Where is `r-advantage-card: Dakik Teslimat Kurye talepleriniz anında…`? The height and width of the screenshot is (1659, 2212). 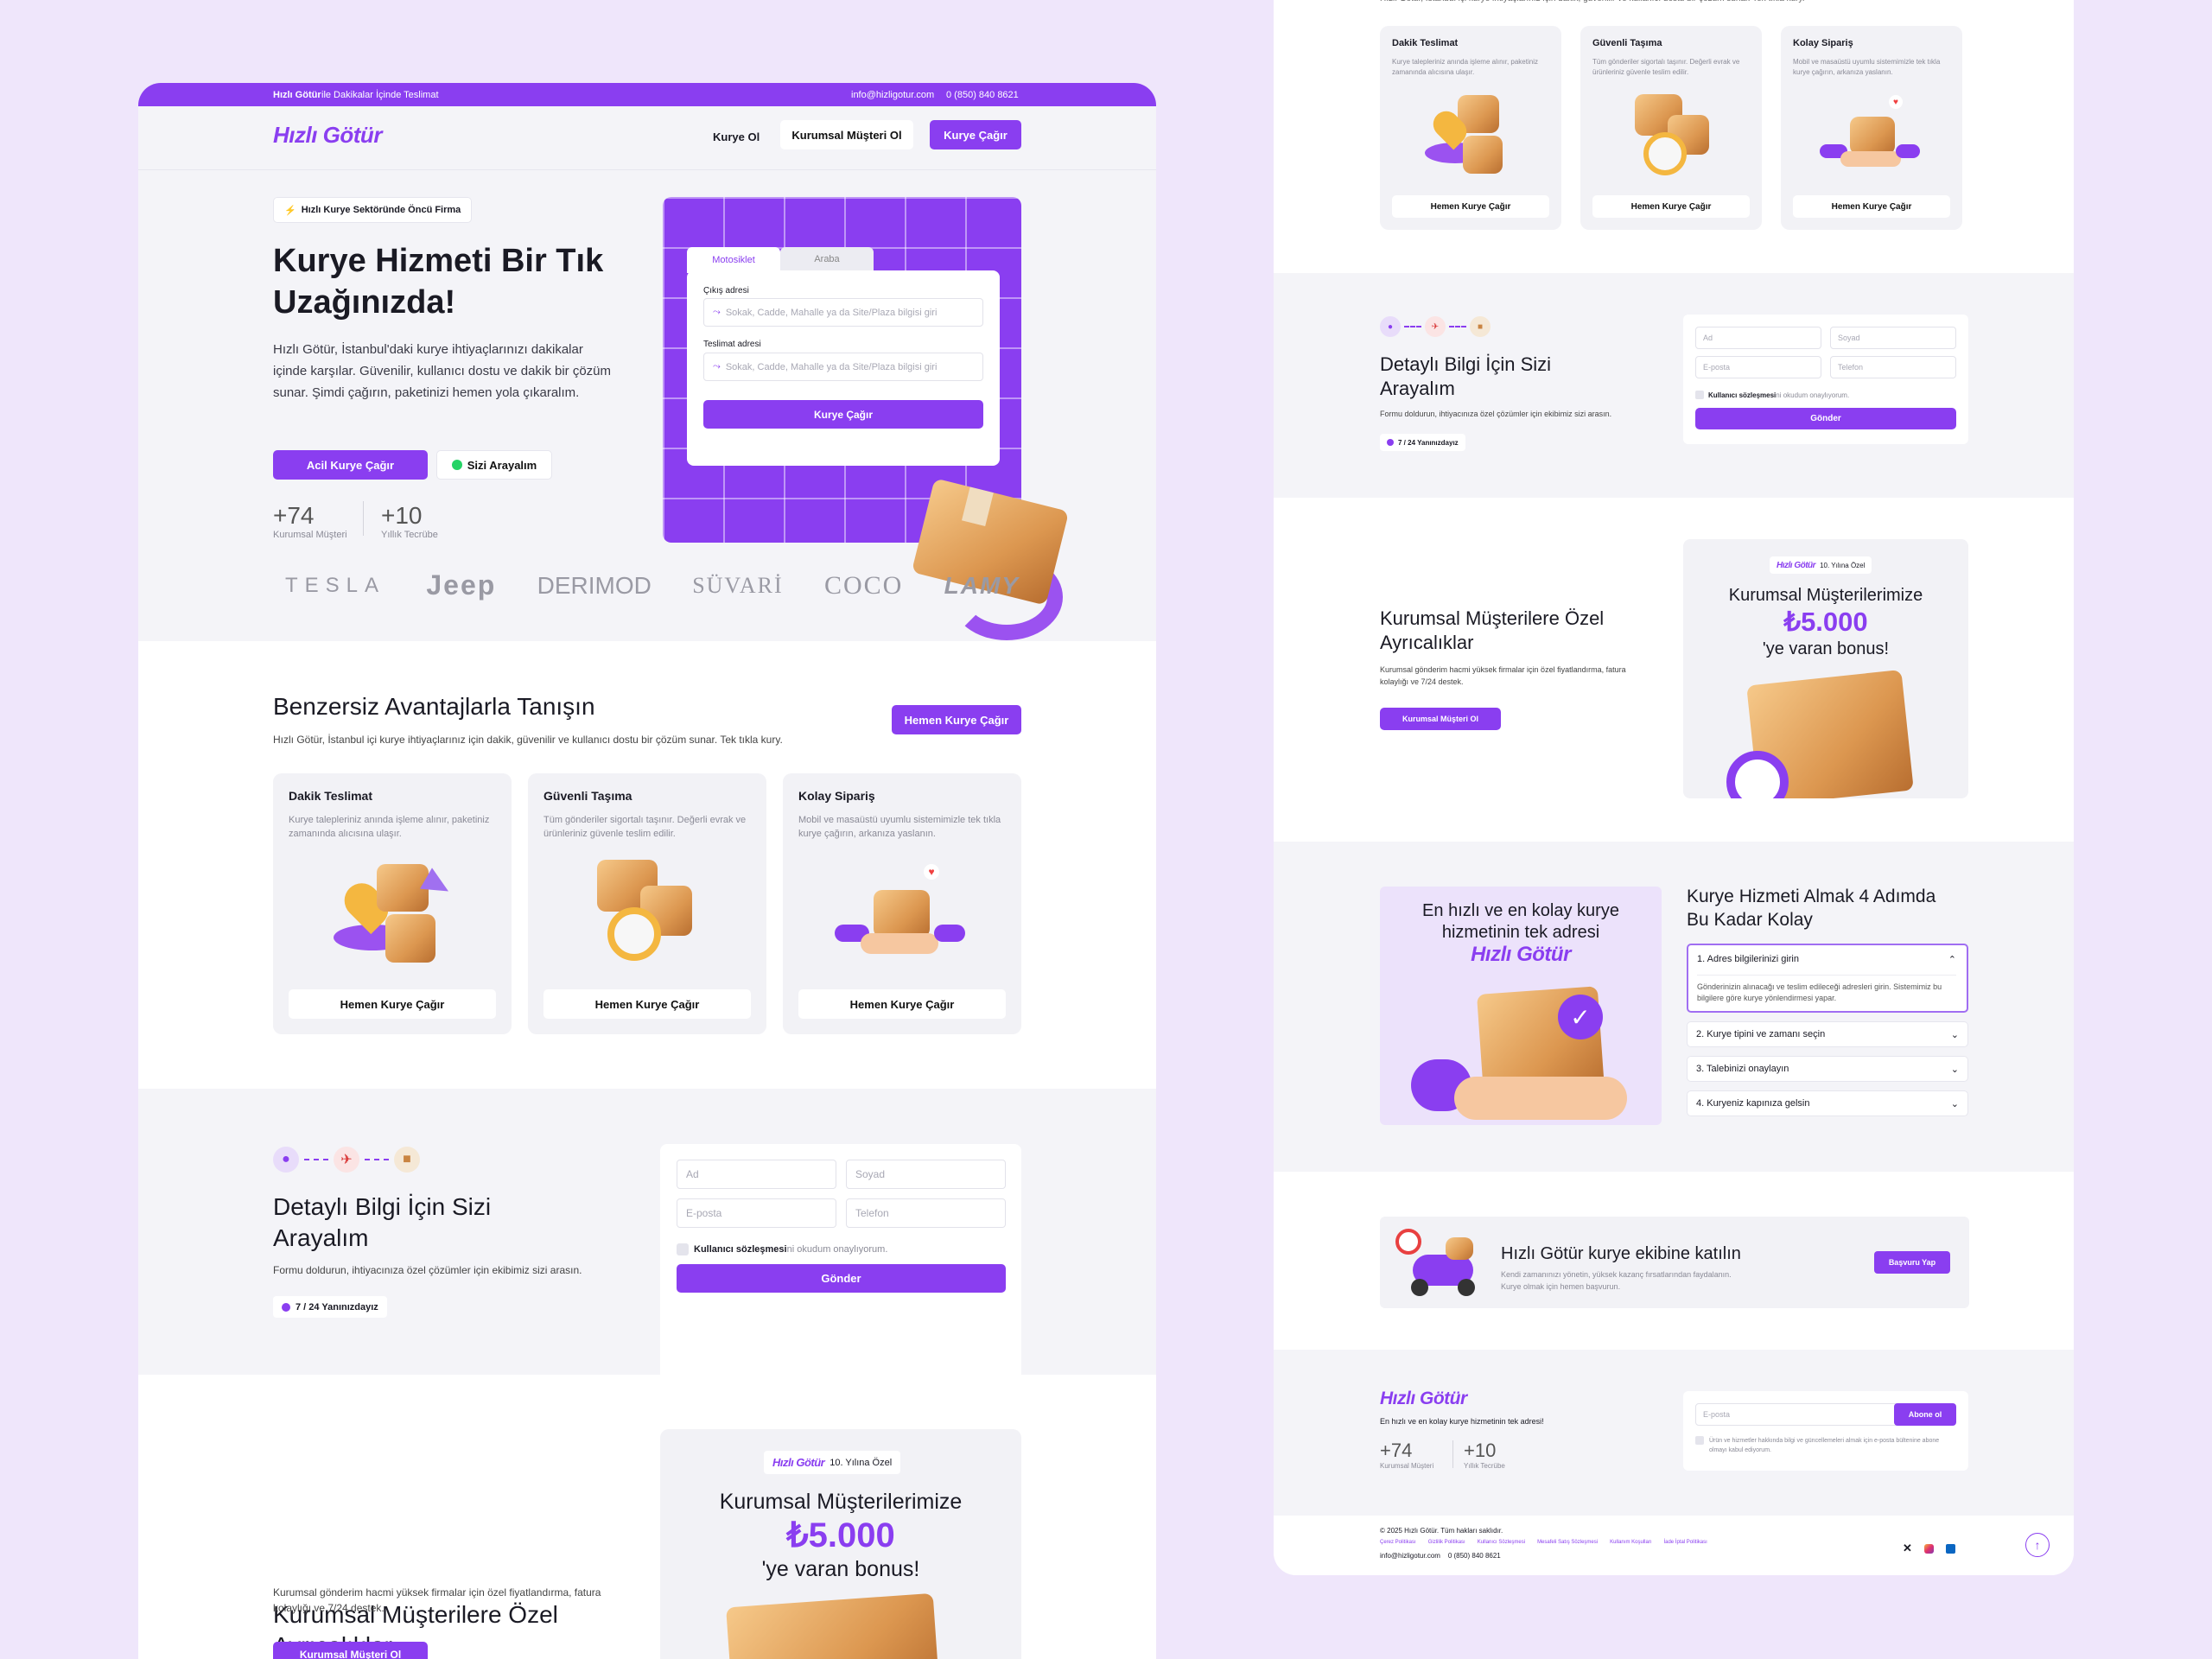 r-advantage-card: Dakik Teslimat Kurye talepleriniz anında… is located at coordinates (1470, 128).